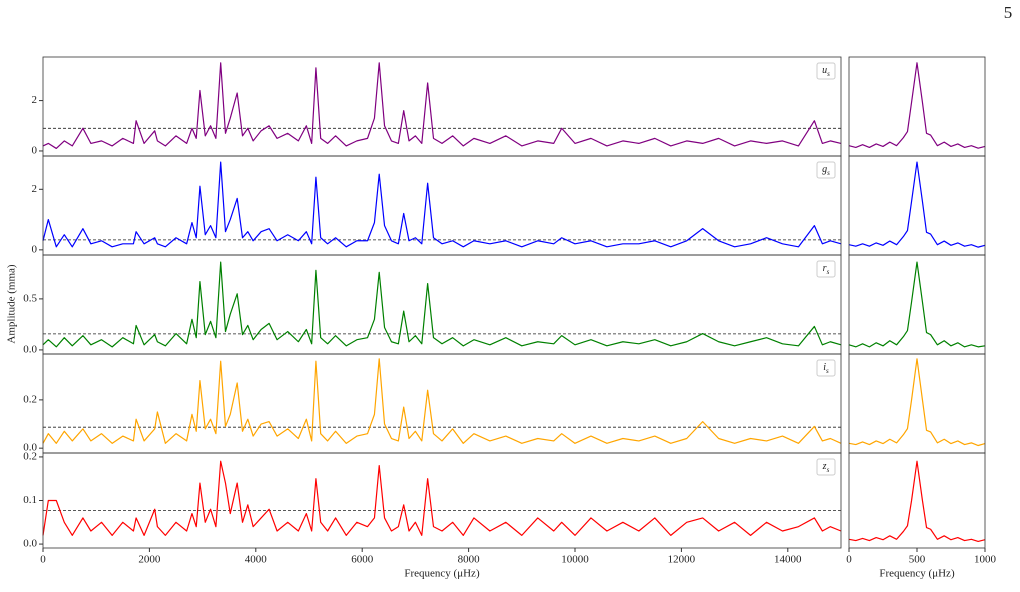  I want to click on x-tick-label: 14000, so click(788, 560).